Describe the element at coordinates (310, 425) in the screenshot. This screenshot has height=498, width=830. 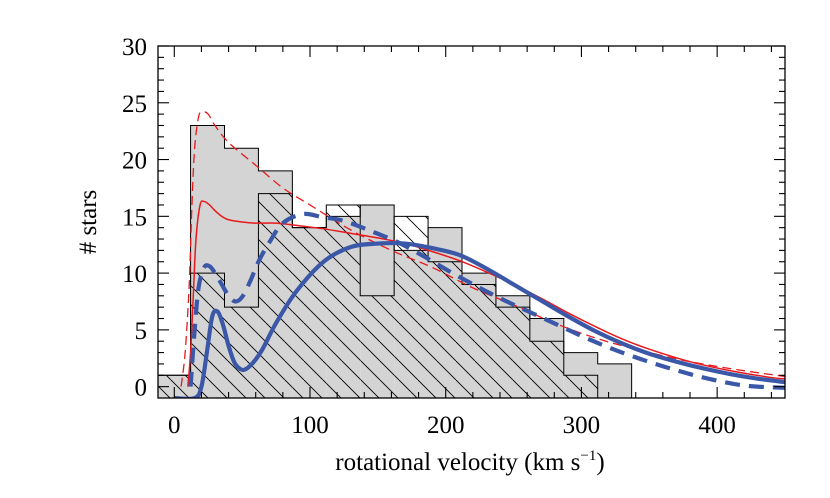
I see `x-tick-label: 100` at that location.